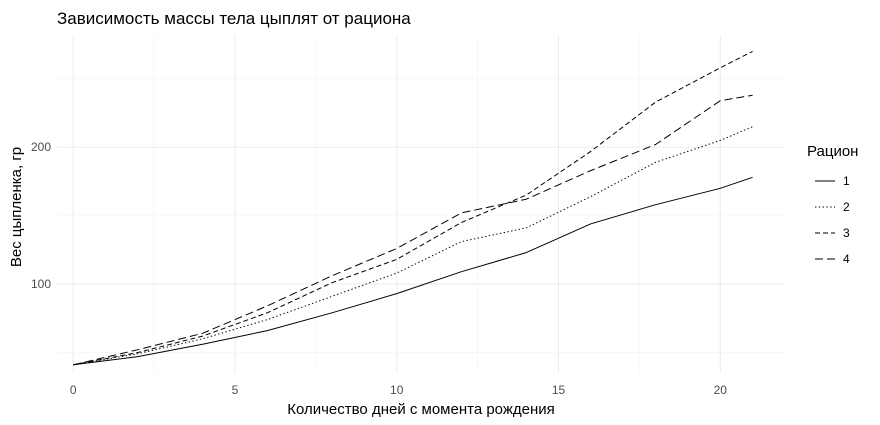  Describe the element at coordinates (73, 390) in the screenshot. I see `x-tick-label: 0` at that location.